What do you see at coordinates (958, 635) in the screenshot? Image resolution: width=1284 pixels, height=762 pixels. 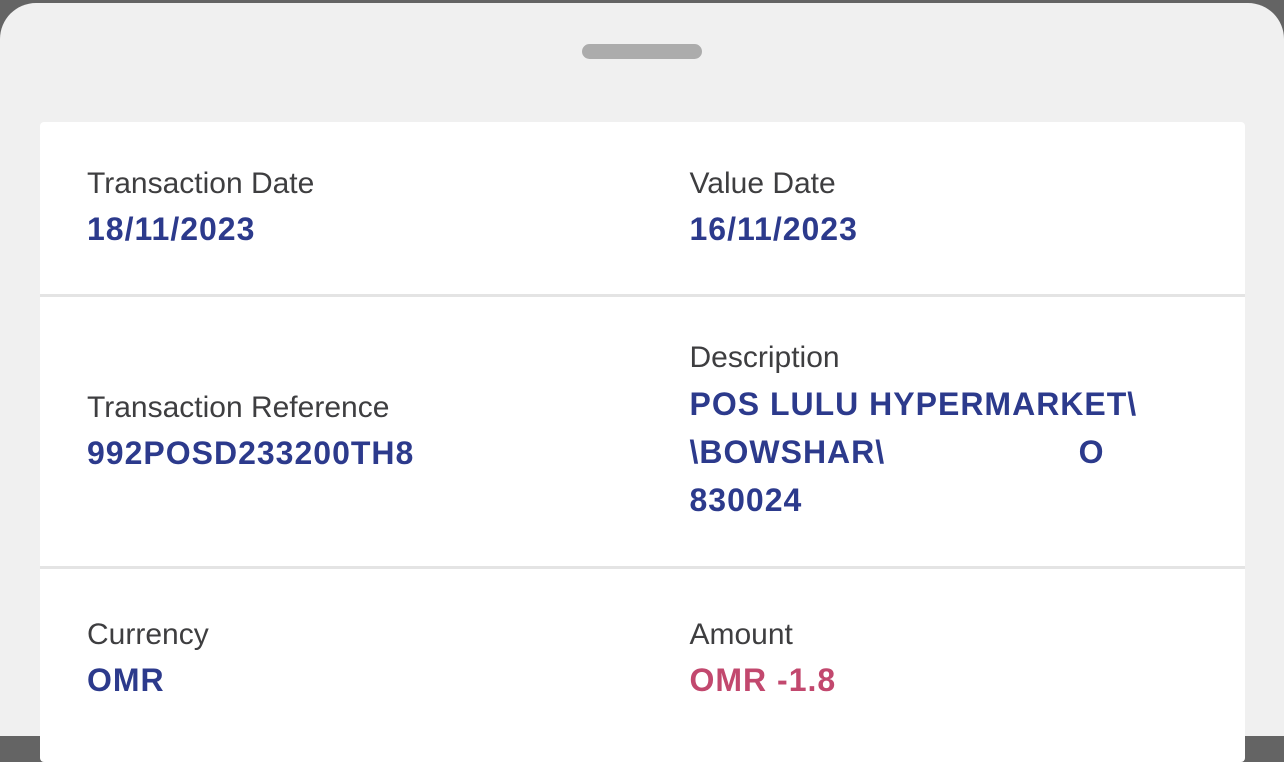 I see `amount-label: Amount` at bounding box center [958, 635].